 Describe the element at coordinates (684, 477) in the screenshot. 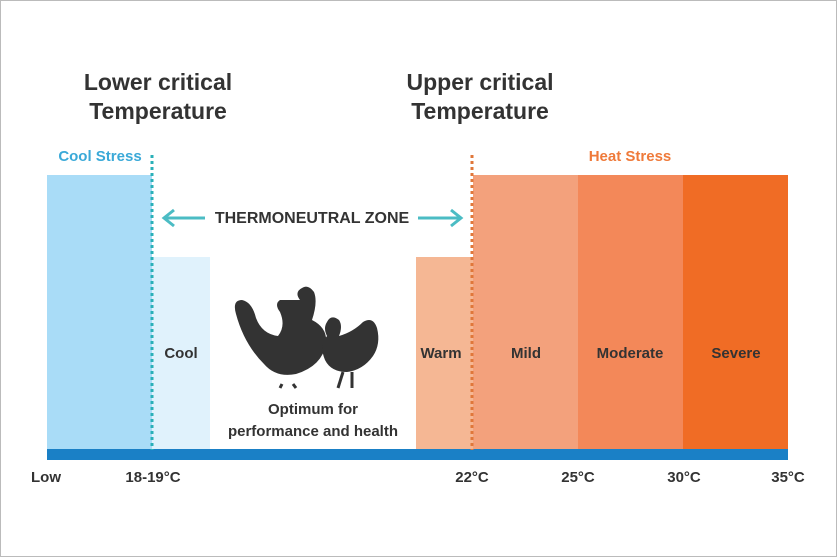

I see `axis-label: 30°C` at that location.